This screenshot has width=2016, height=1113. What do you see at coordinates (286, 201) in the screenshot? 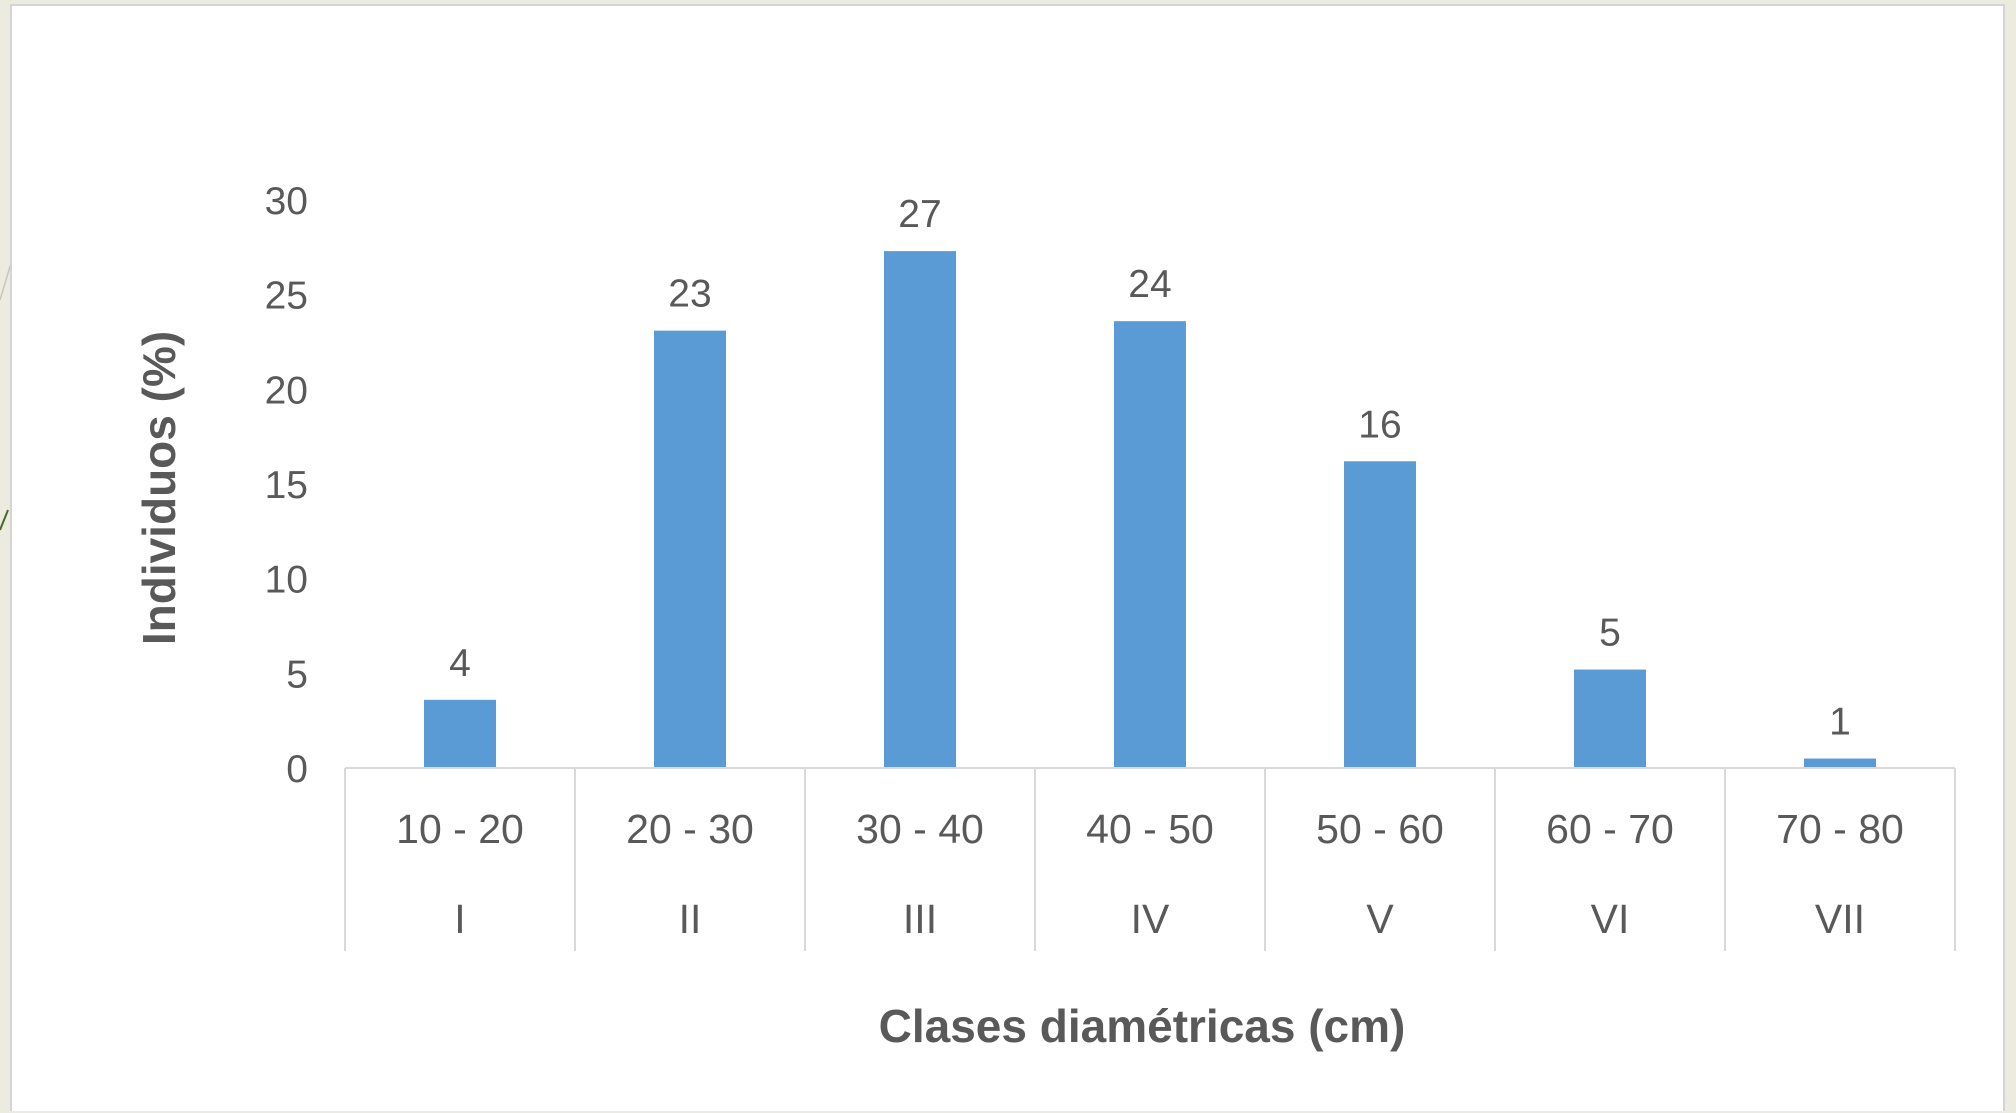
I see `y-tick-label: 30` at bounding box center [286, 201].